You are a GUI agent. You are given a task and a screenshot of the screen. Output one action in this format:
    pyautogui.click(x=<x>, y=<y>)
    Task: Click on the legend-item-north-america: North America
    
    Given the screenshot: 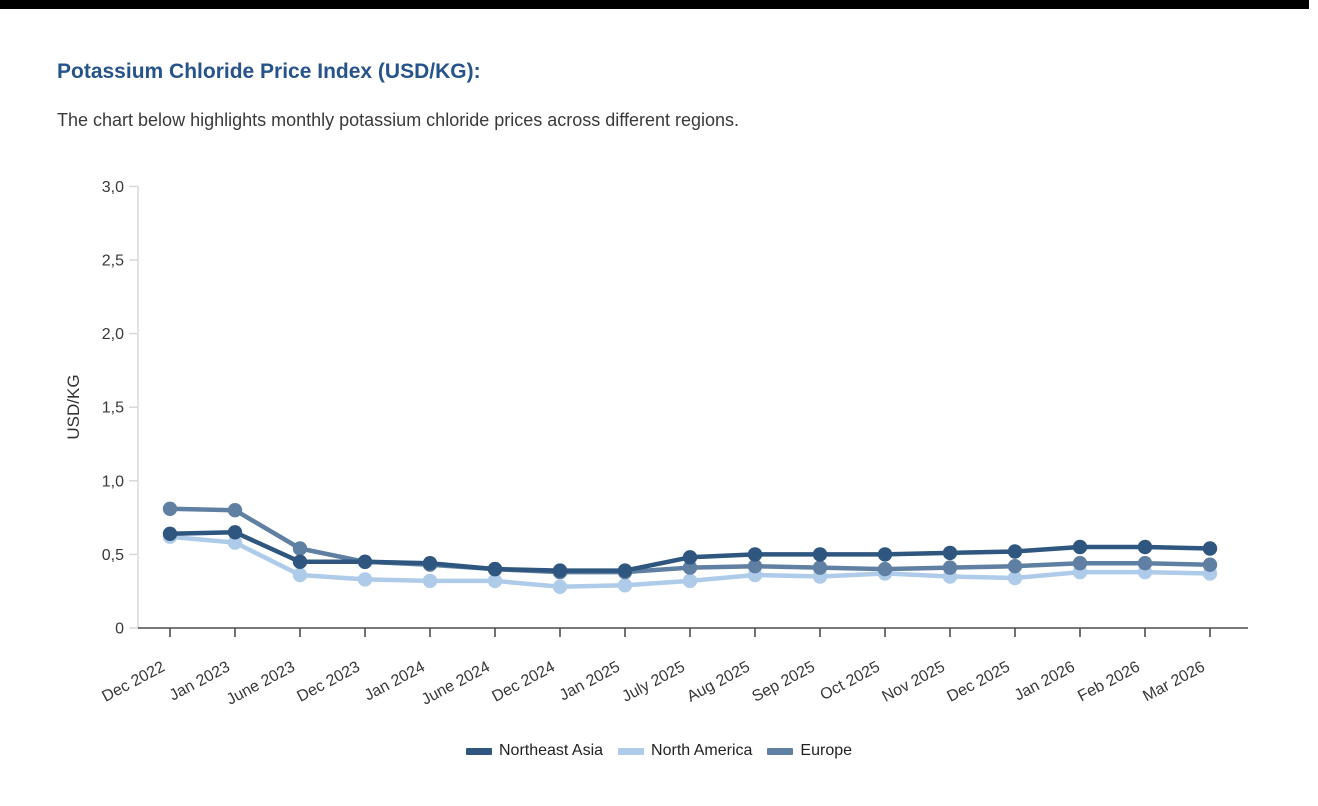 What is the action you would take?
    pyautogui.click(x=685, y=751)
    